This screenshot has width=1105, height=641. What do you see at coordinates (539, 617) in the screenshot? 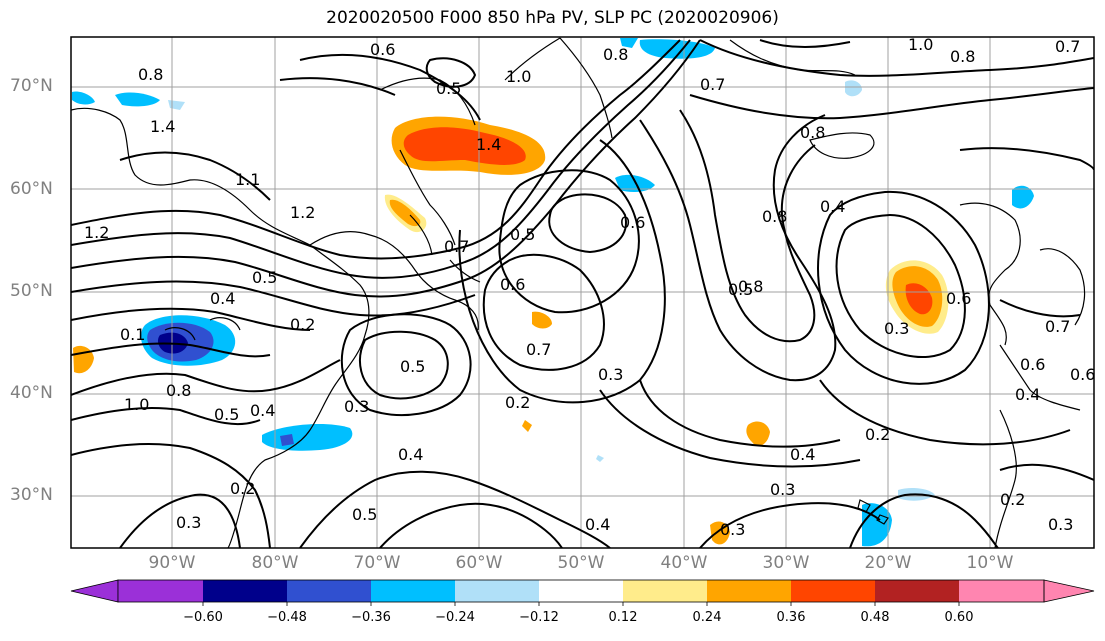
I see `colorbar-tick-label: −0.12` at bounding box center [539, 617].